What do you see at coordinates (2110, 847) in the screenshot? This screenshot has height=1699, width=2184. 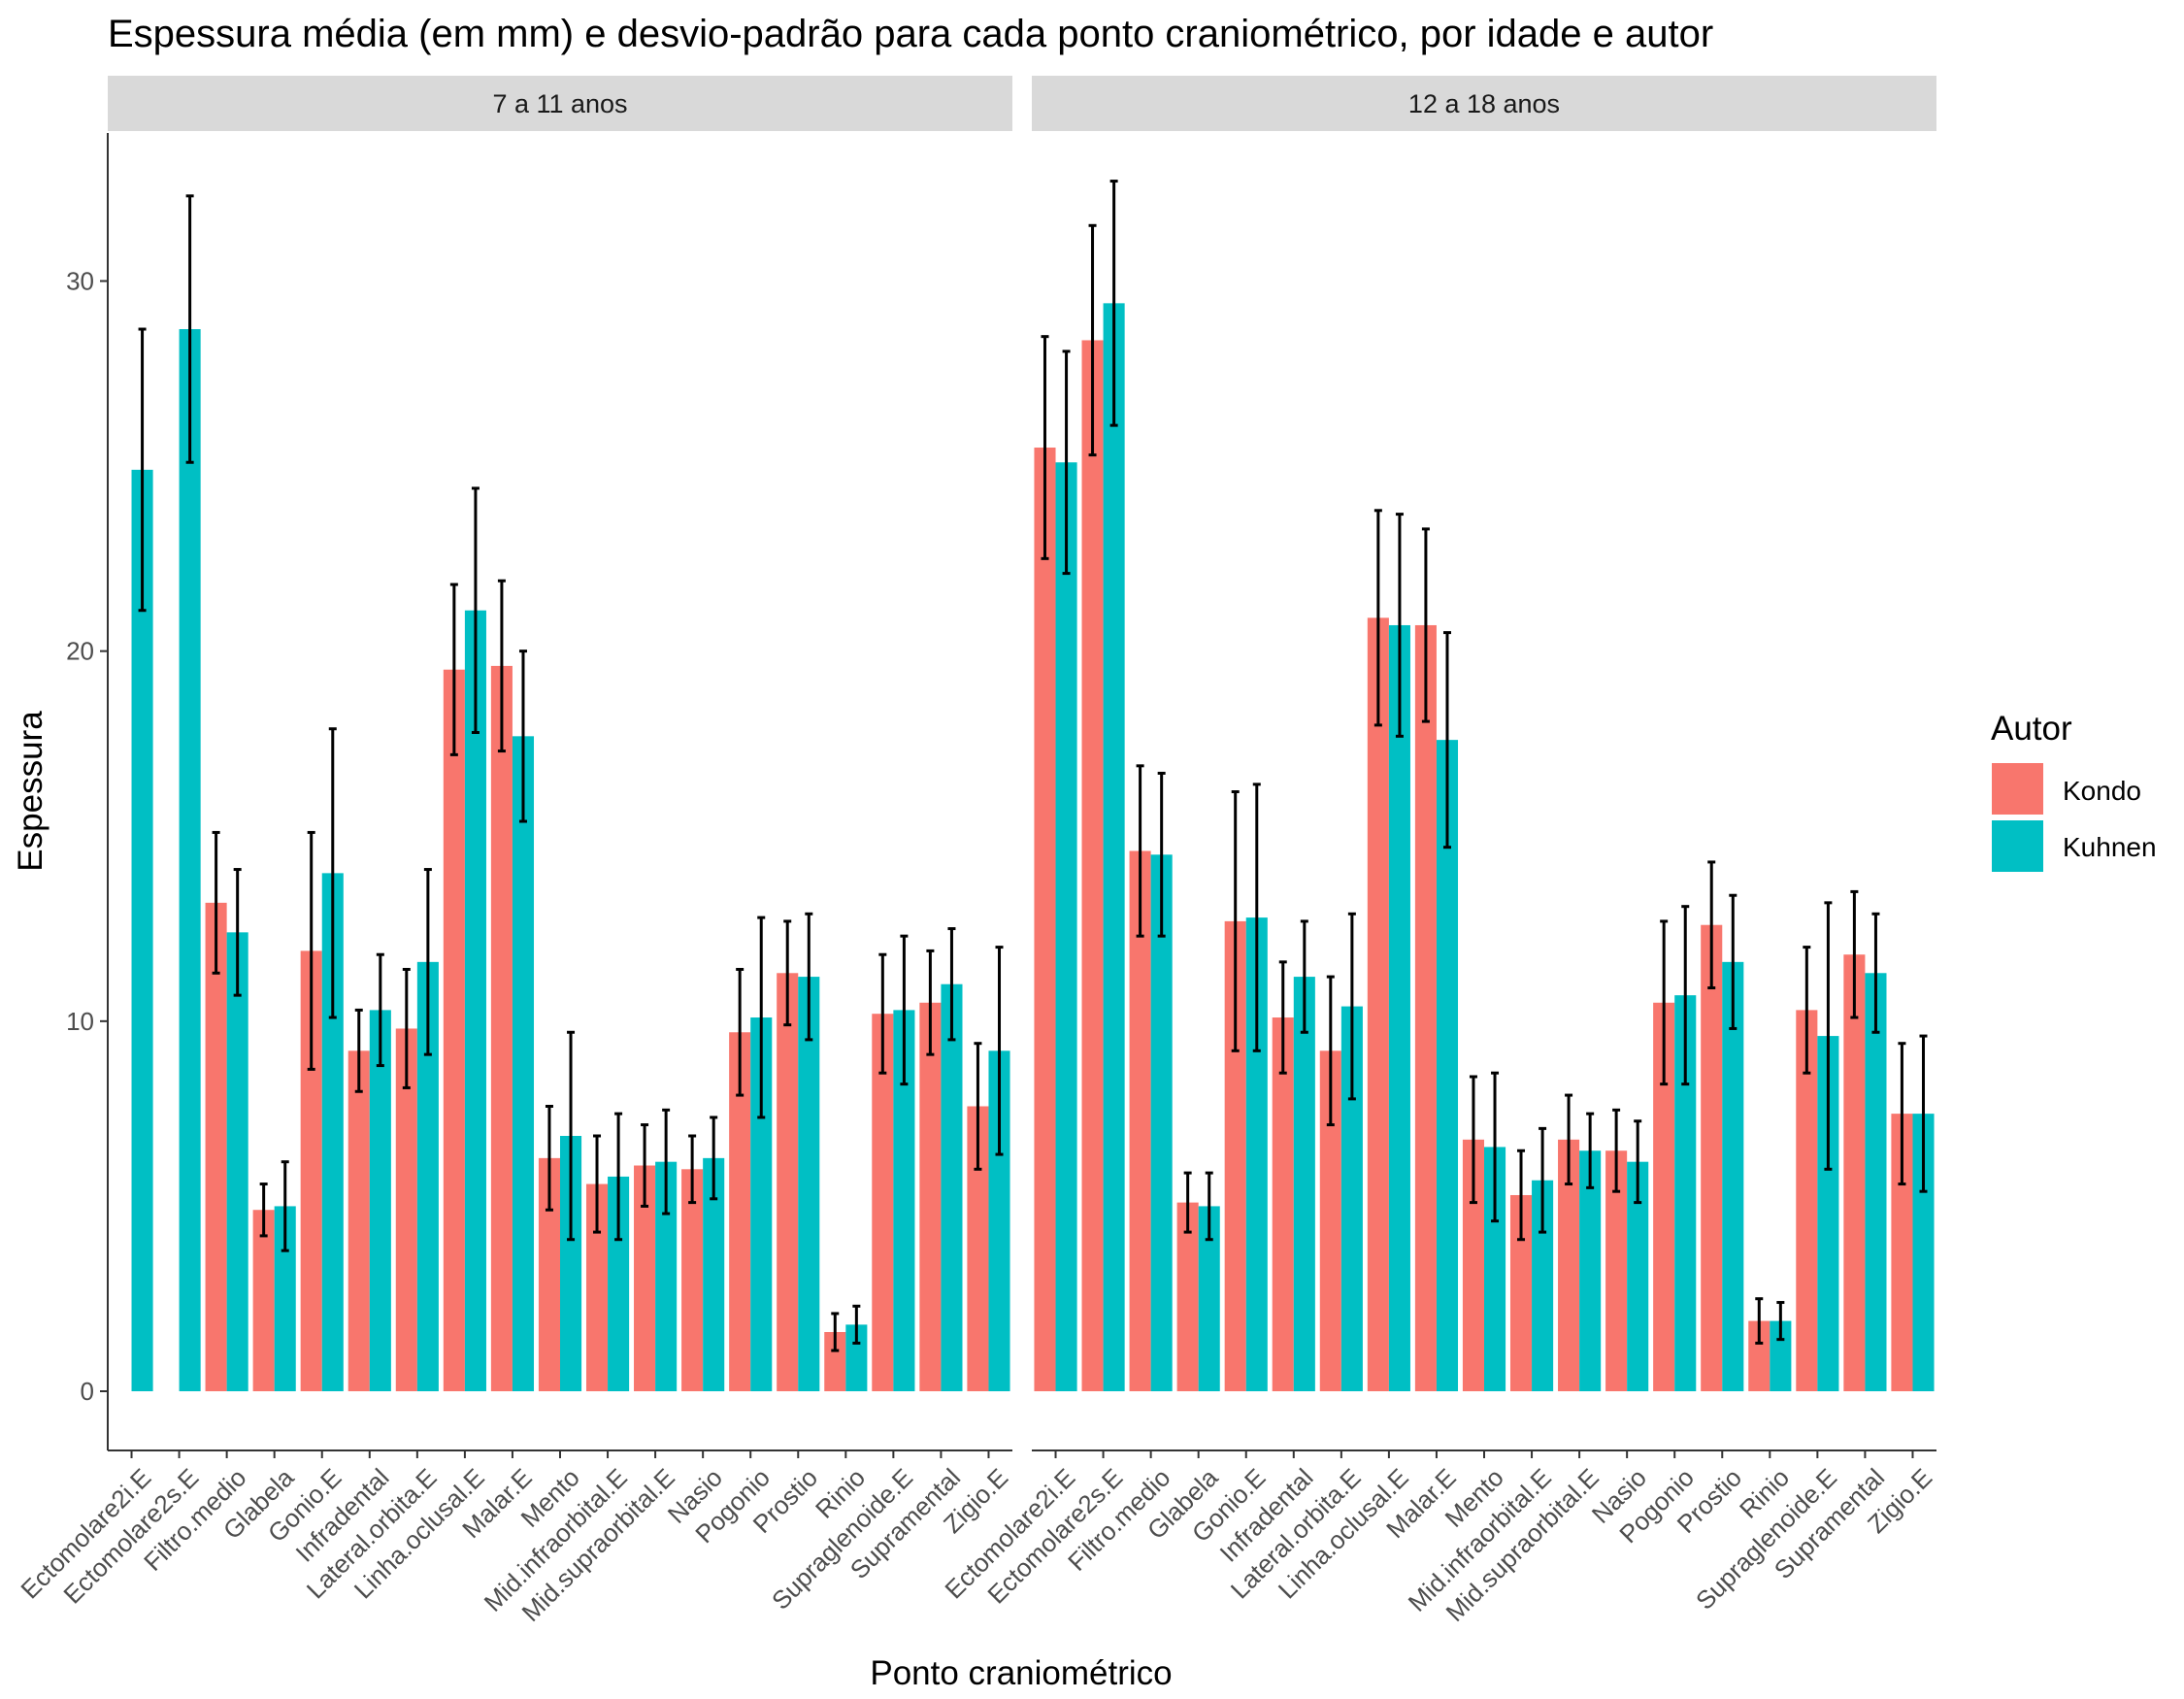 I see `legend-label-kuhnen: Kuhnen` at bounding box center [2110, 847].